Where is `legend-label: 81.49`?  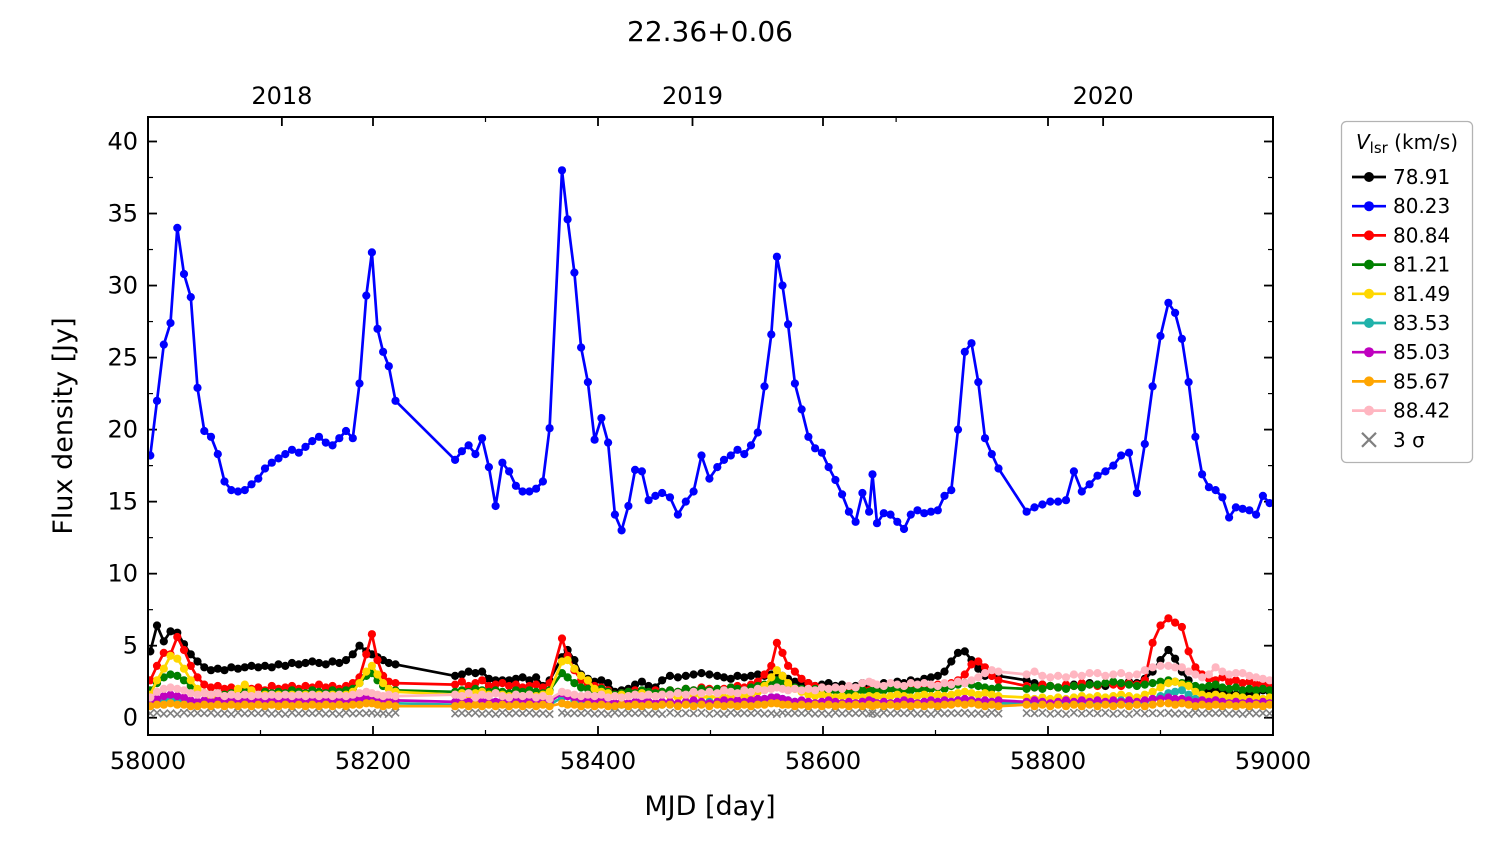 legend-label: 81.49 is located at coordinates (1421, 294).